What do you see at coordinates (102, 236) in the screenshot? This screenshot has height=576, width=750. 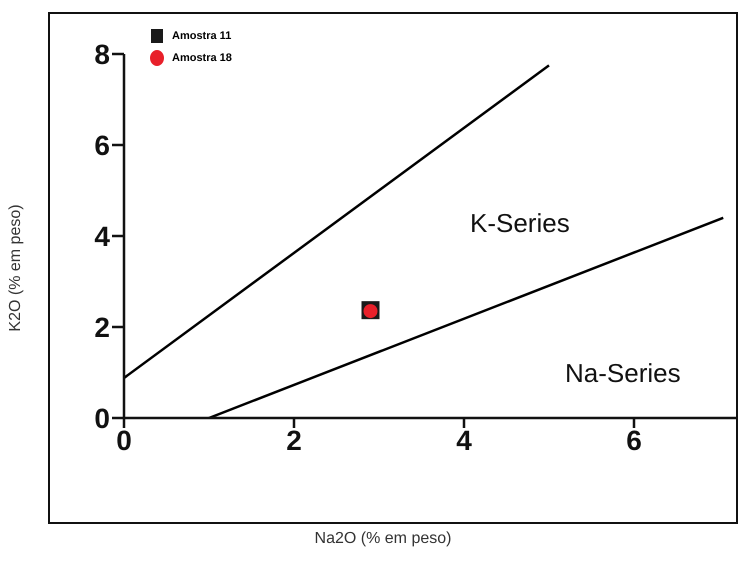 I see `y-tick-label: 4` at bounding box center [102, 236].